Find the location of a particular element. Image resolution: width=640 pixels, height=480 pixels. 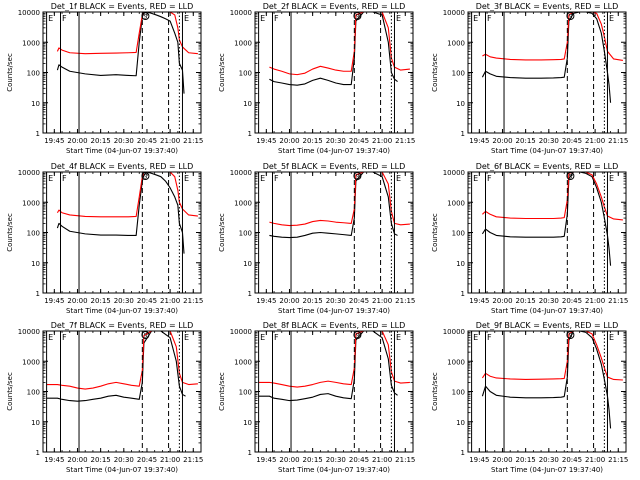

panel-title: Det_8f BLACK = Events, RED = LLD is located at coordinates (334, 325).